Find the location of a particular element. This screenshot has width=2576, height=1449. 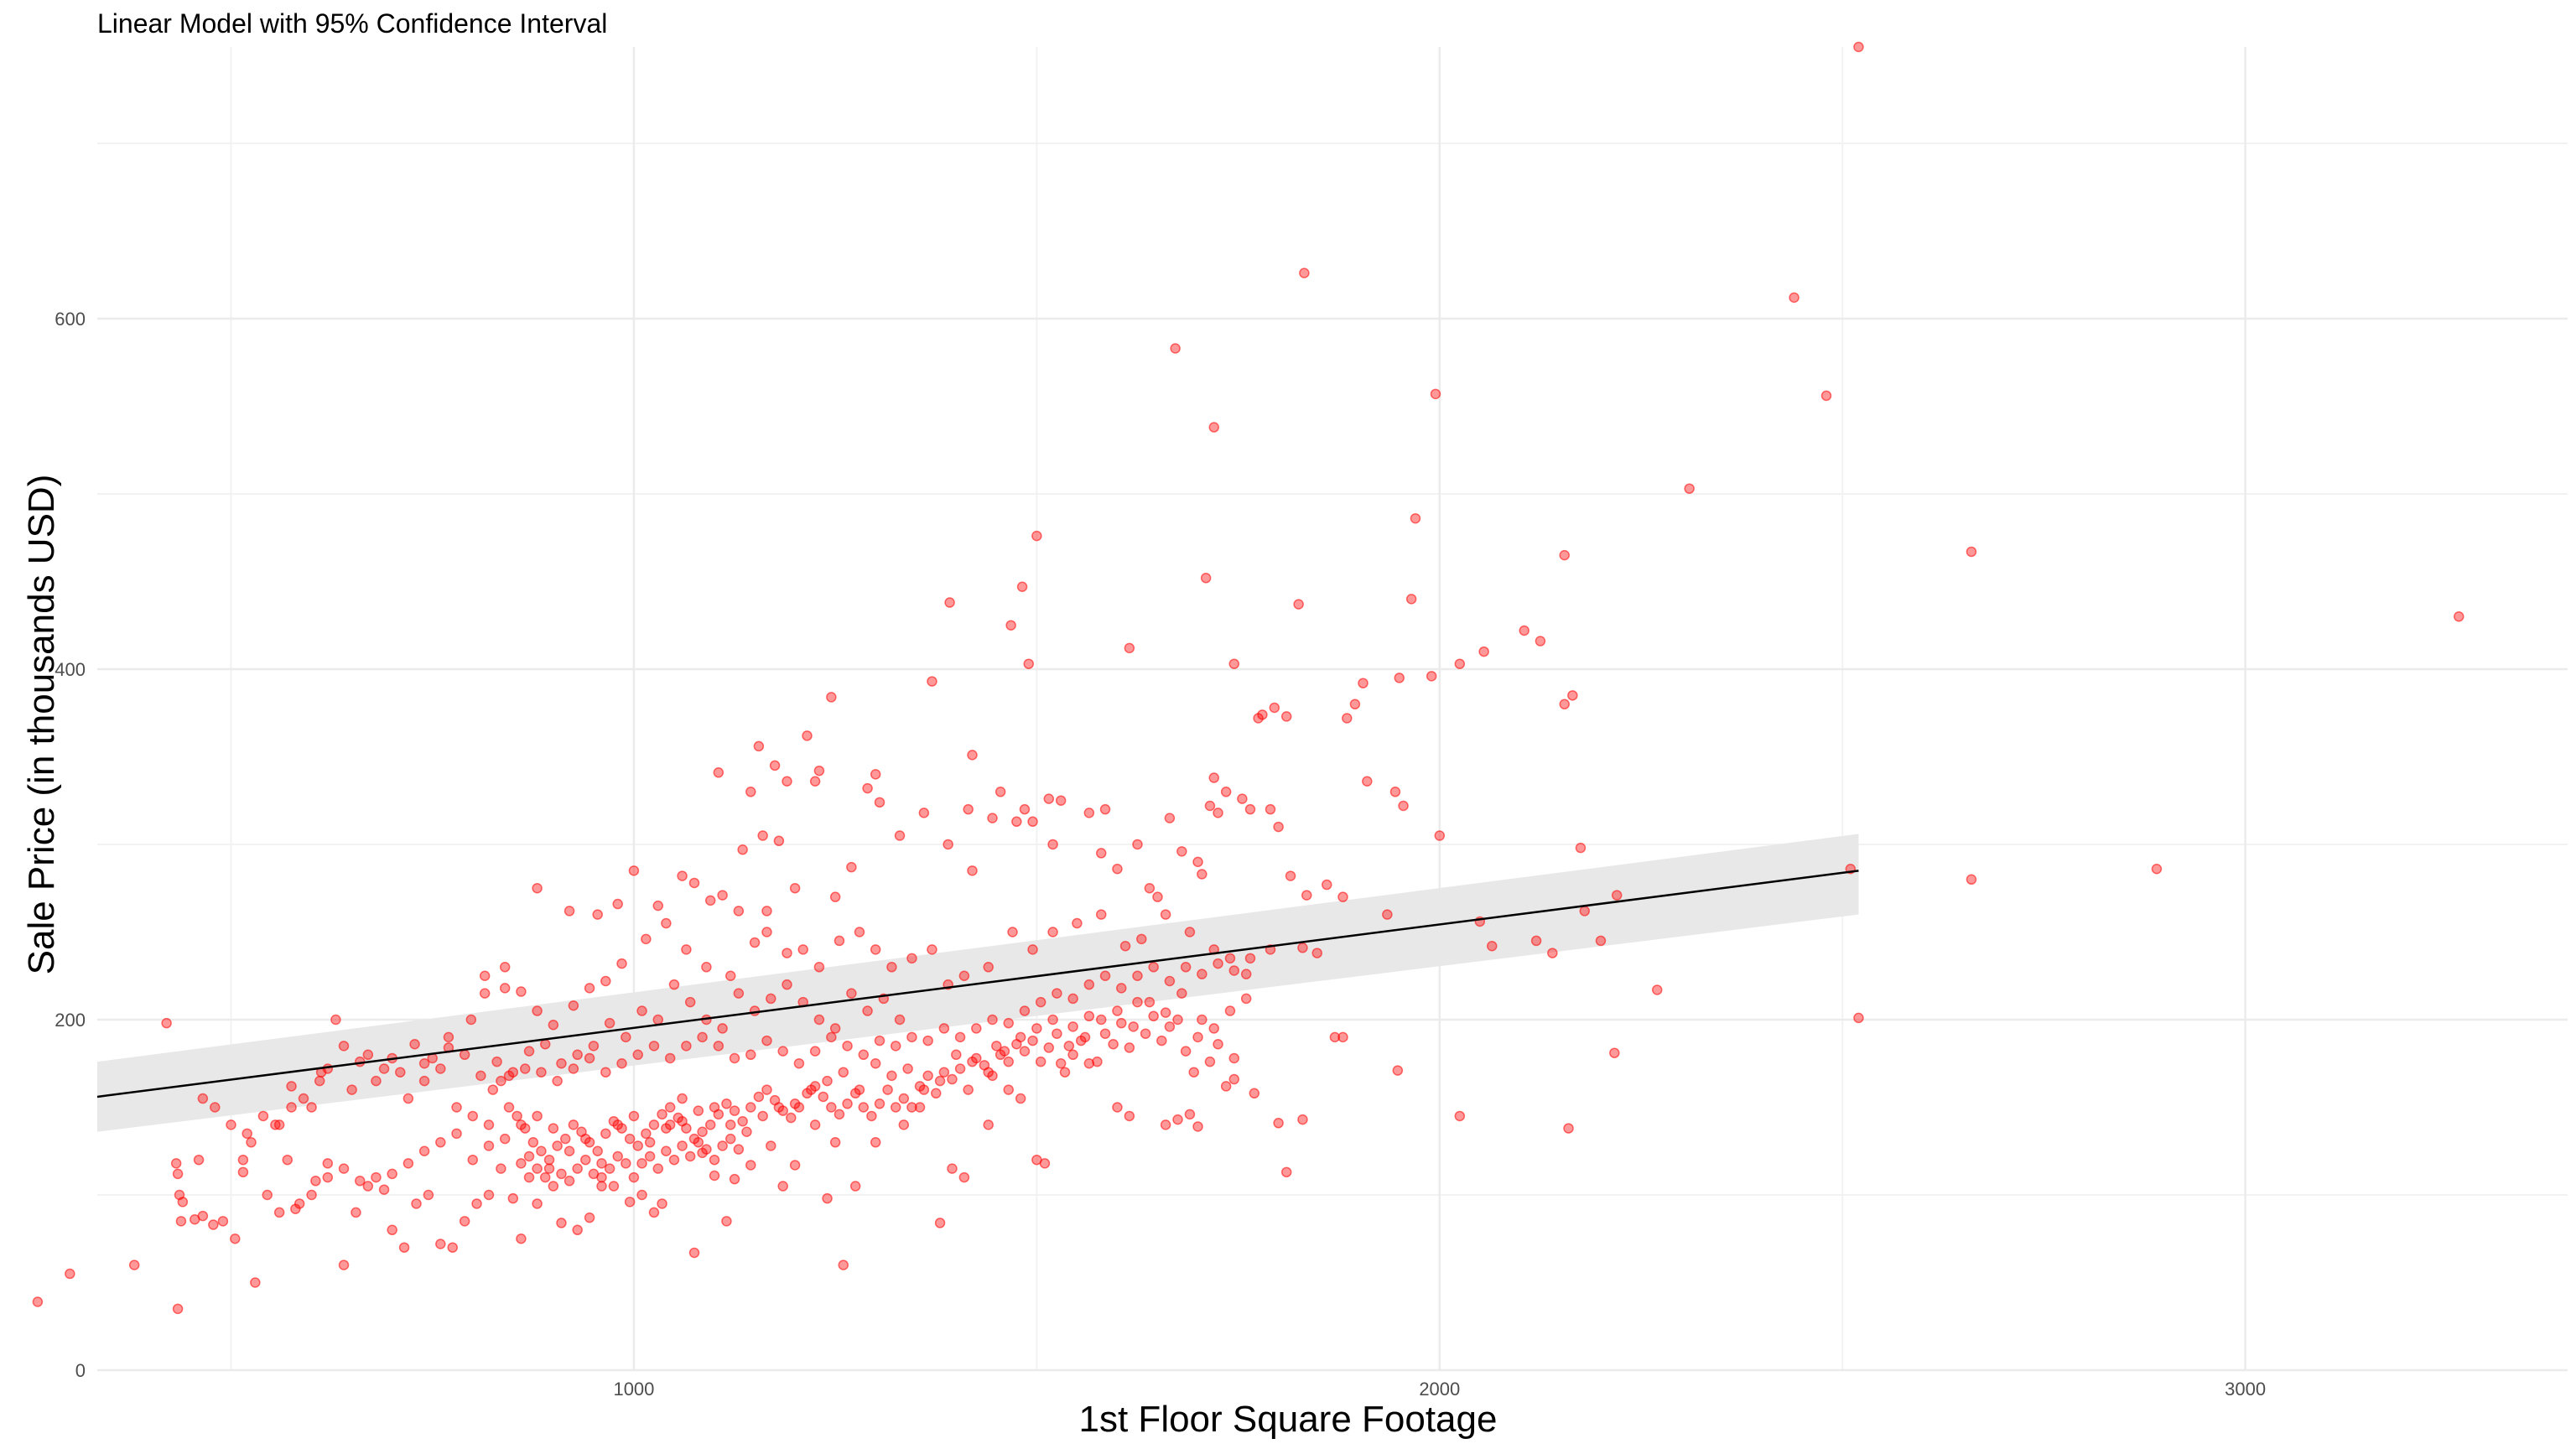

y-tick-label: 0 is located at coordinates (80, 1370).